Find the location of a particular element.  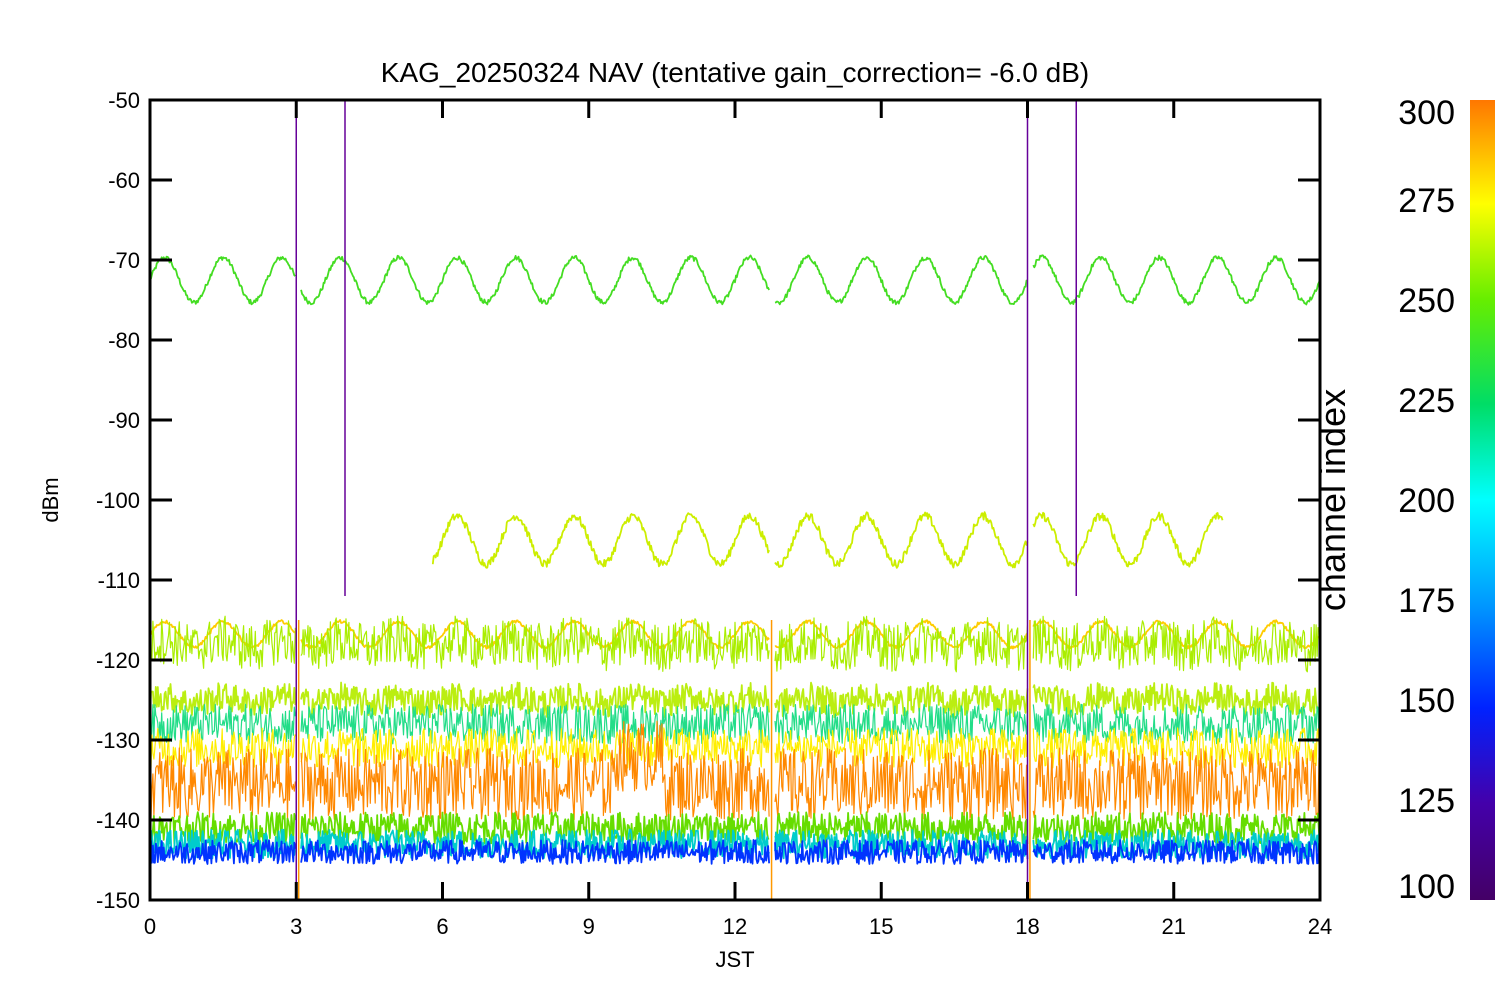

series-line-ch258 is located at coordinates (735, 700).